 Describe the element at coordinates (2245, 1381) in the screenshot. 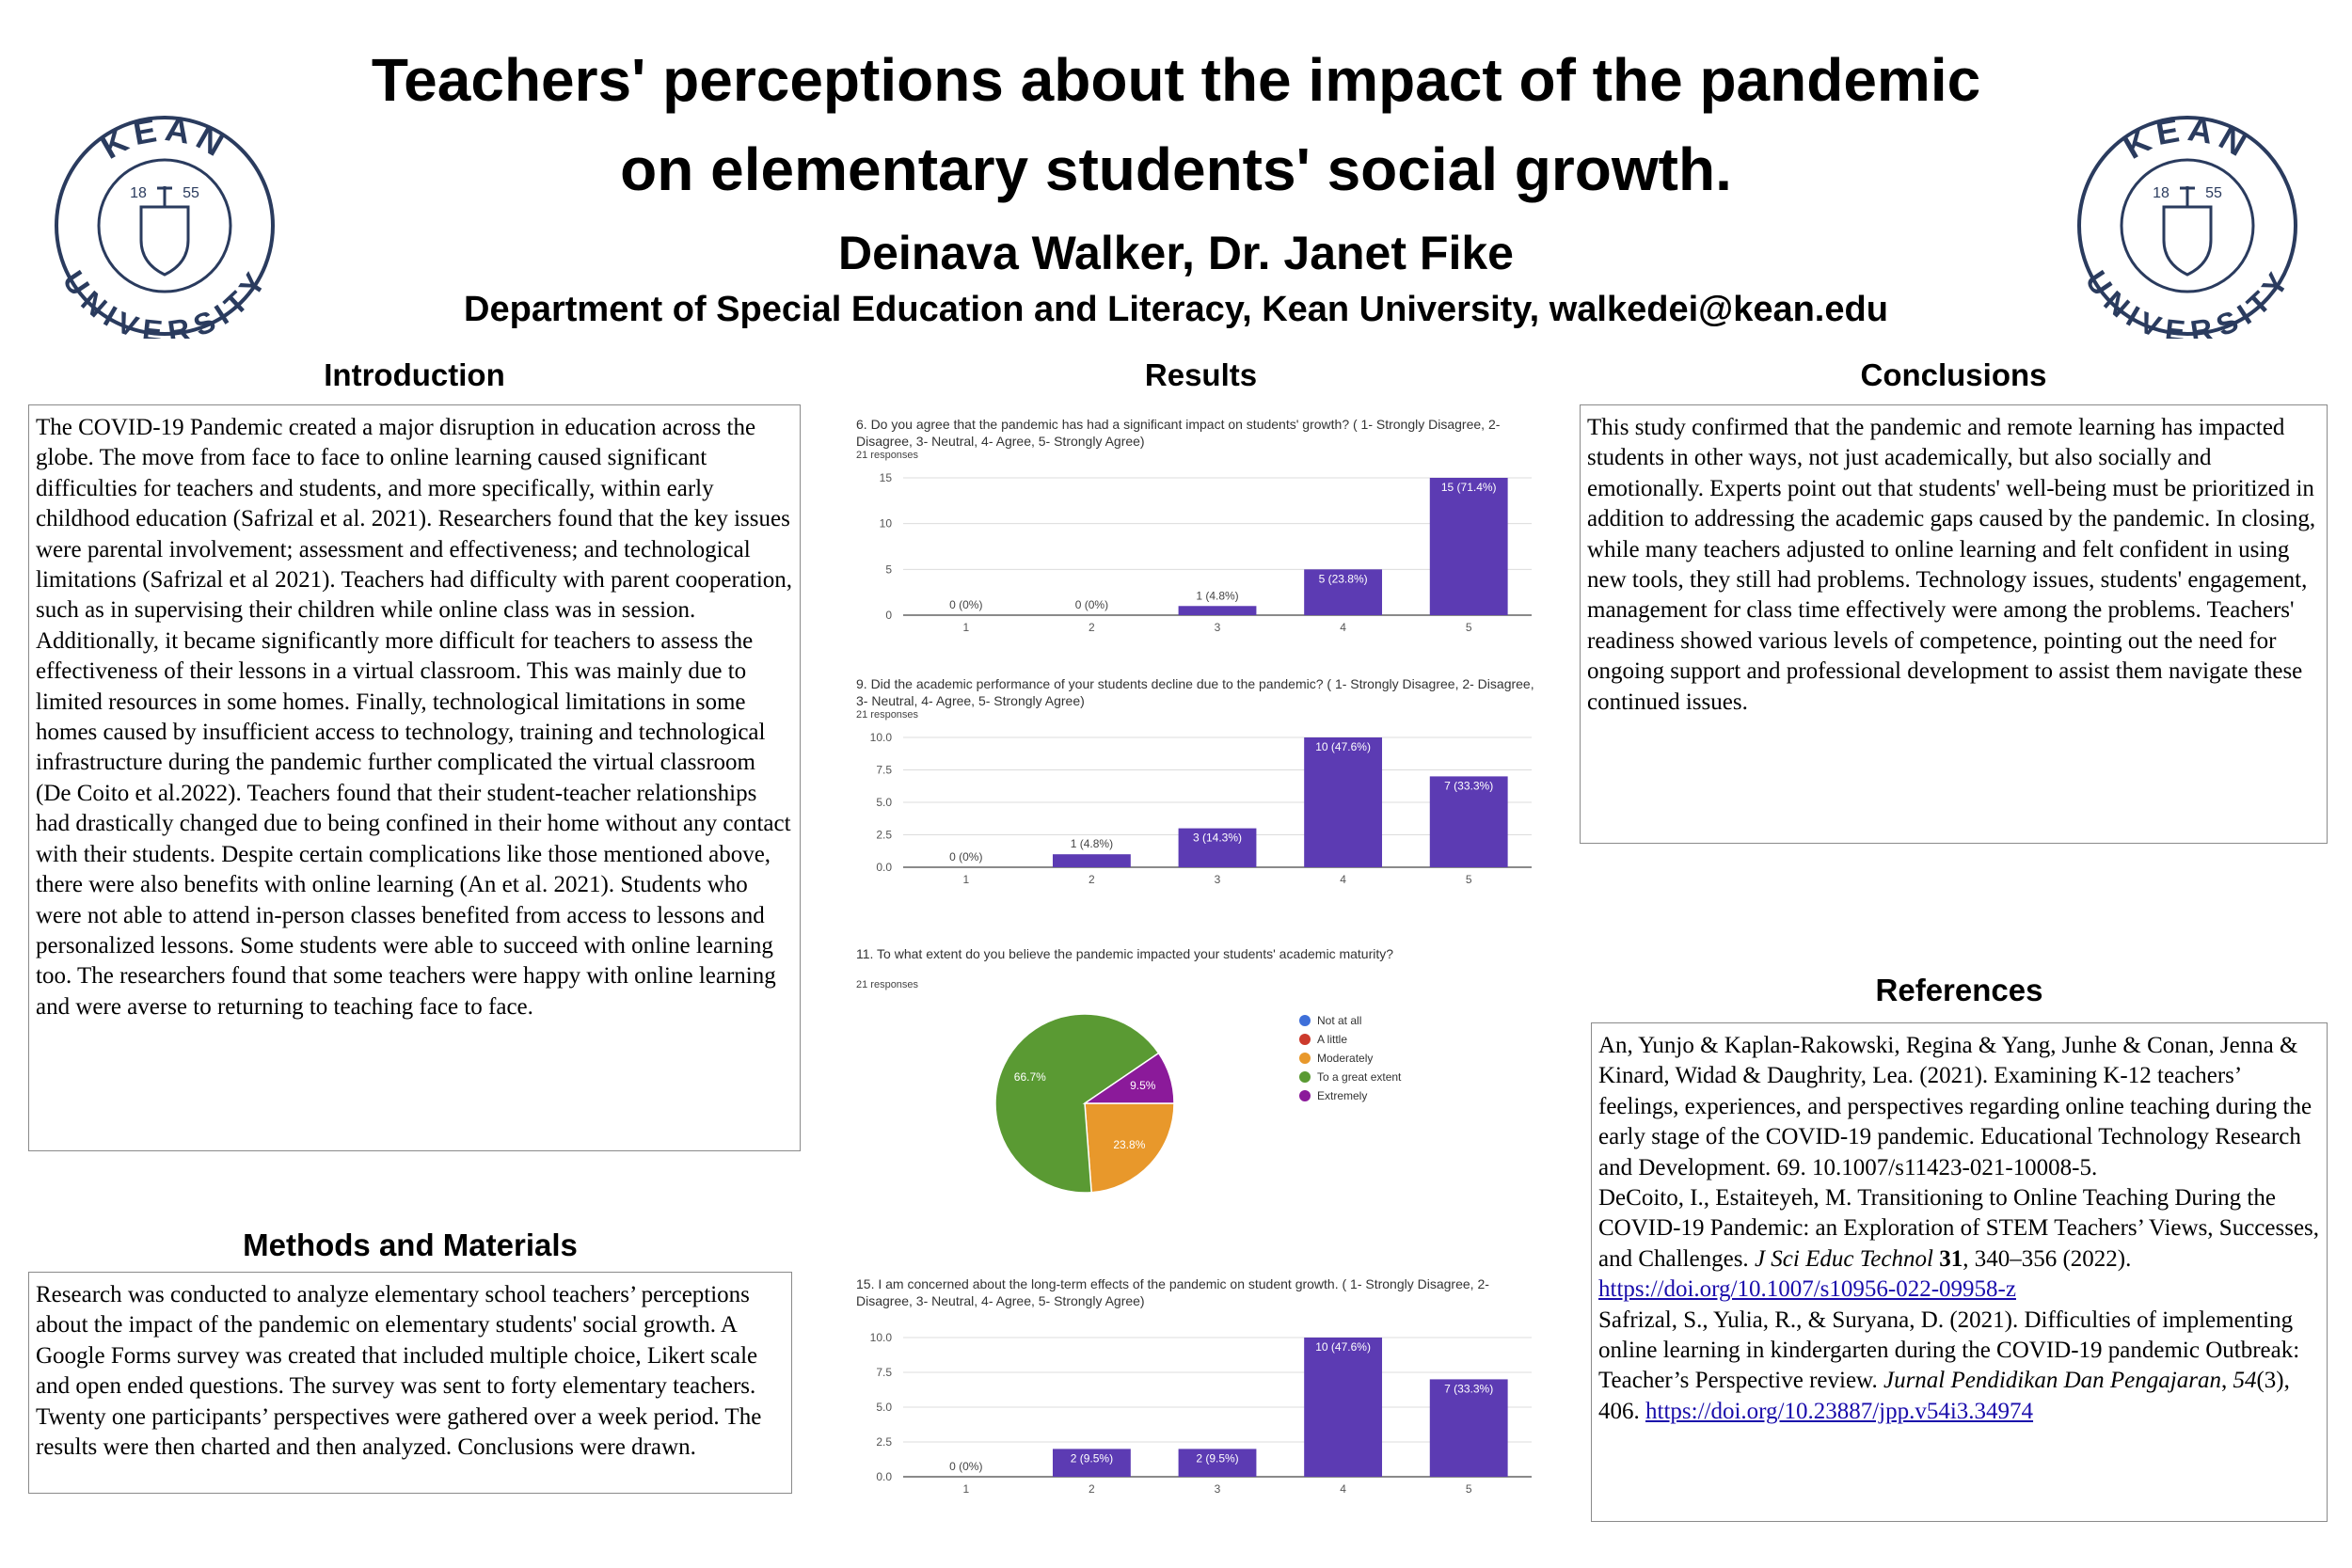

I see `reference-text: 54` at that location.